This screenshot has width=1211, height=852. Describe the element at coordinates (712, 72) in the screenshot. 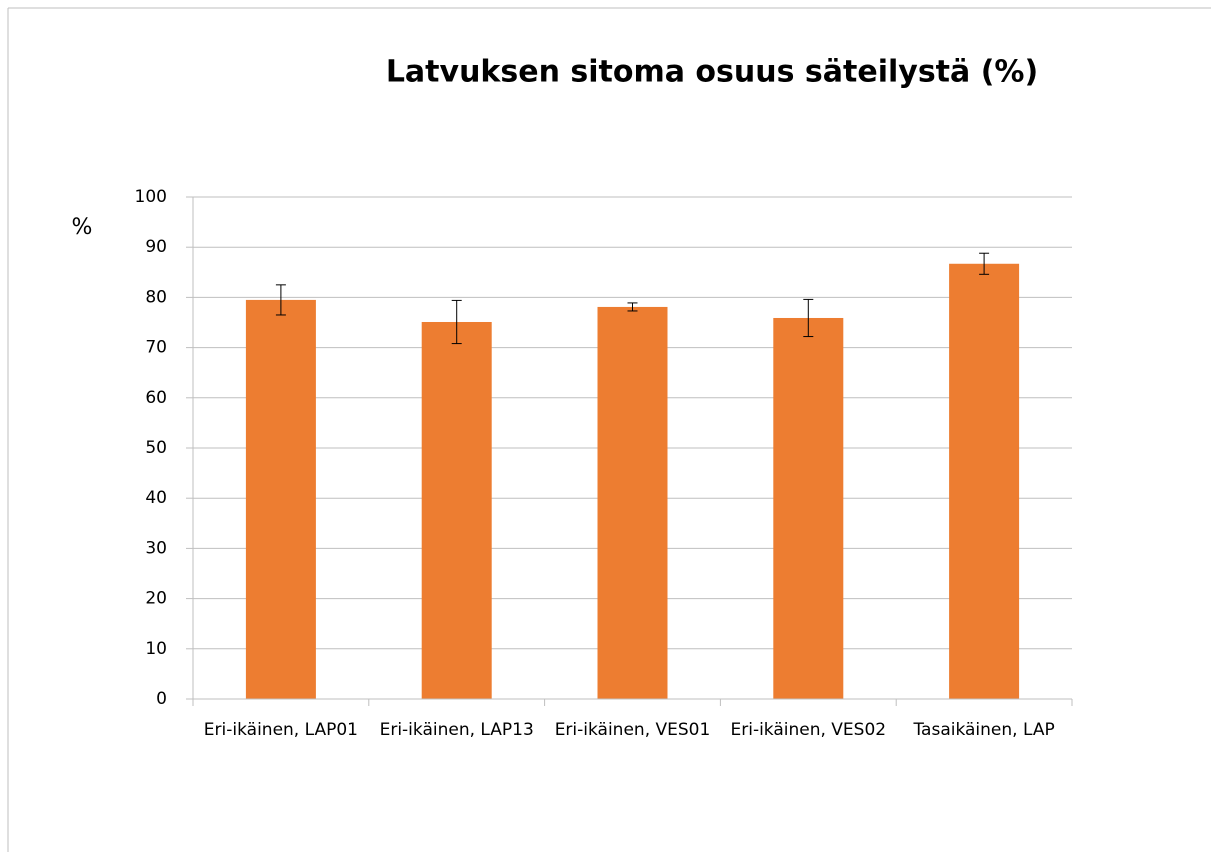

I see `chart-title: Latvuksen sitoma osuus säteilystä (%)` at that location.